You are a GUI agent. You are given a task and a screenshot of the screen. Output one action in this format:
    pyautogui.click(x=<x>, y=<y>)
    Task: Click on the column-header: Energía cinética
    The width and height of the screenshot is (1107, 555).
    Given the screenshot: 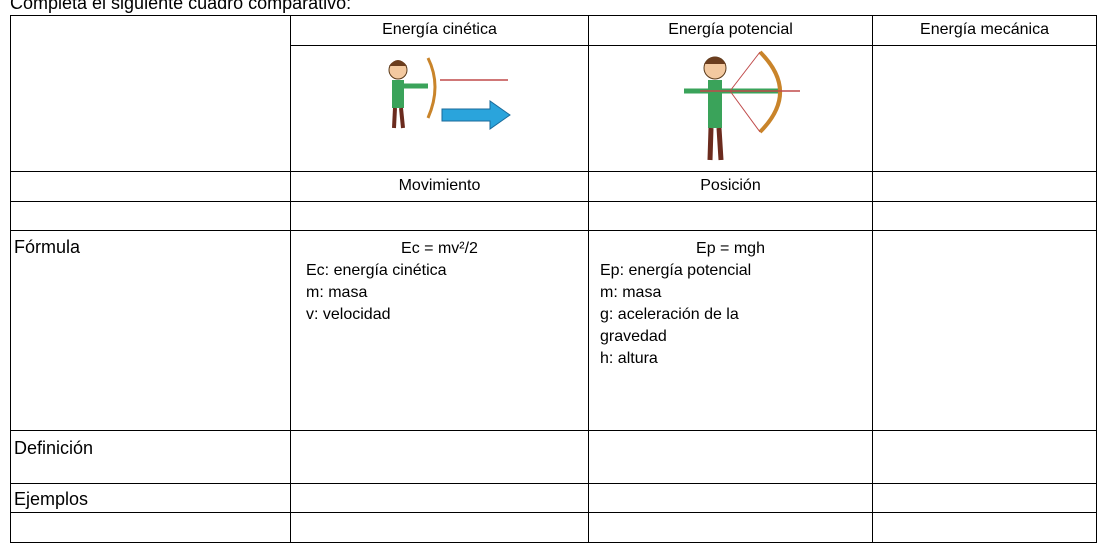 What is the action you would take?
    pyautogui.click(x=439, y=29)
    